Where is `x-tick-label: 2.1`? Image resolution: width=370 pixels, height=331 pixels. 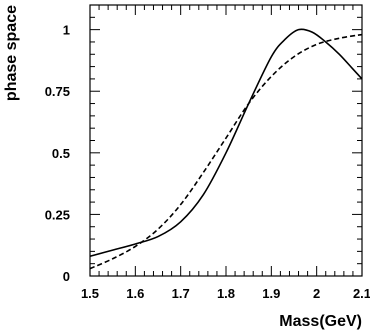
x-tick-label: 2.1 is located at coordinates (361, 293).